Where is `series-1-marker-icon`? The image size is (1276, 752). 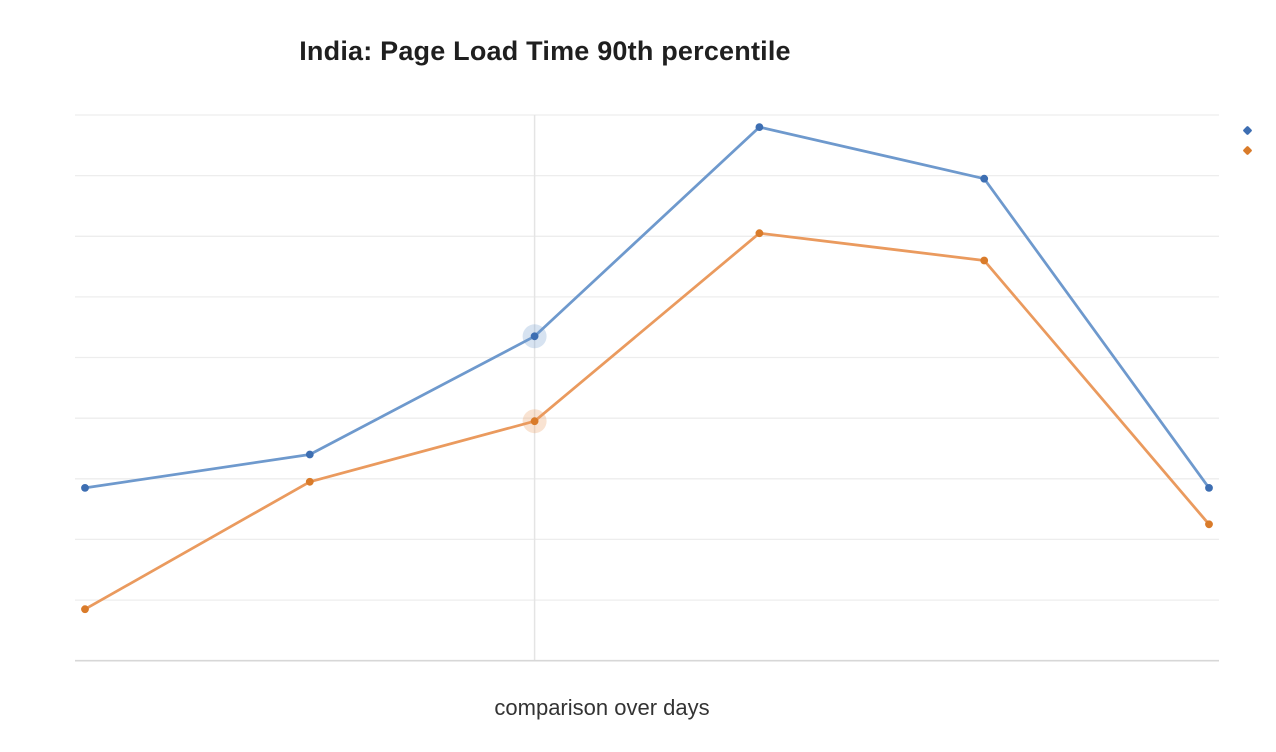 series-1-marker-icon is located at coordinates (1247, 130).